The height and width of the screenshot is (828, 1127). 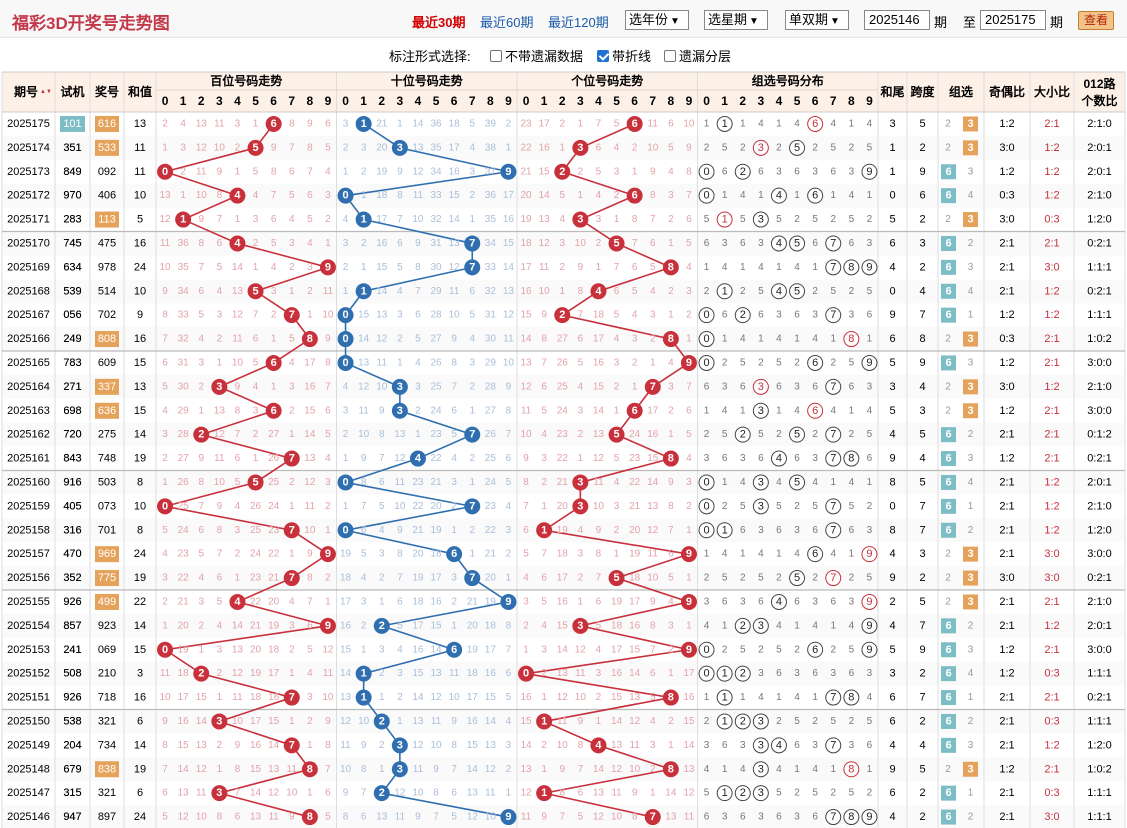 I want to click on span-cell: 9, so click(x=922, y=172).